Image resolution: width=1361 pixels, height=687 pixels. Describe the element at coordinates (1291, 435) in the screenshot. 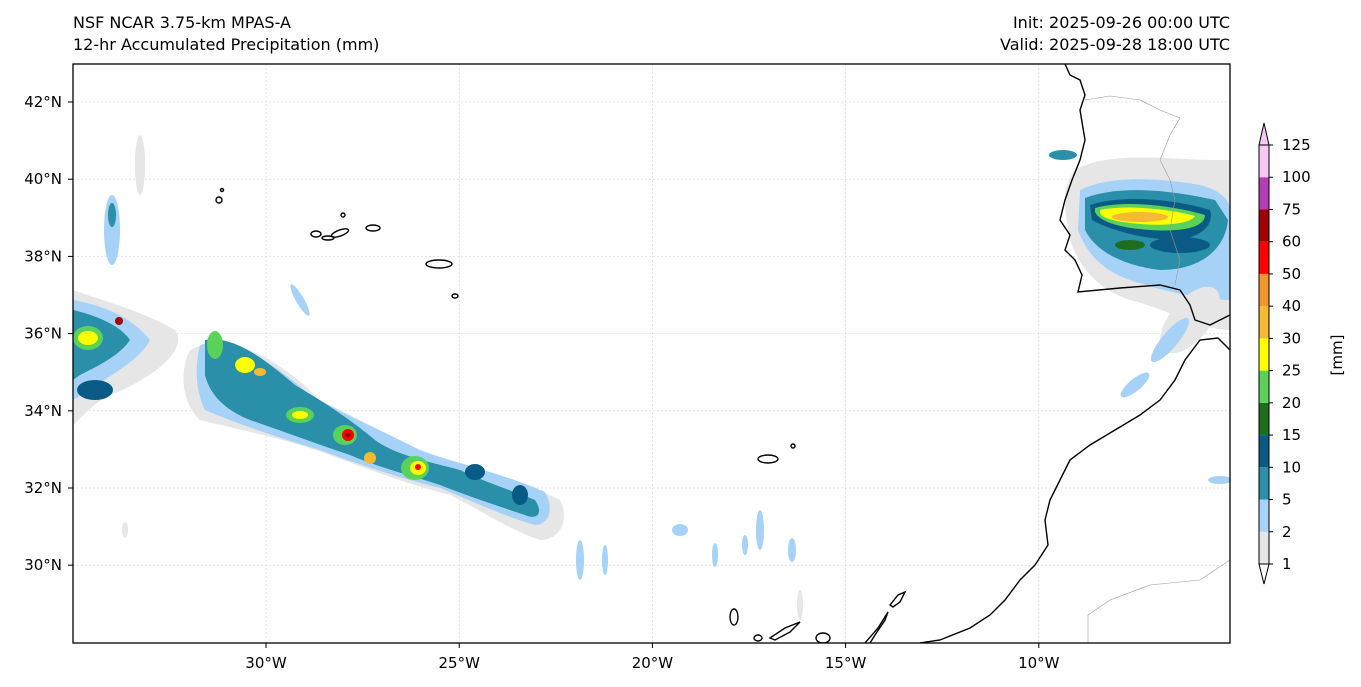

I see `colorbar-tick-label: 15` at that location.